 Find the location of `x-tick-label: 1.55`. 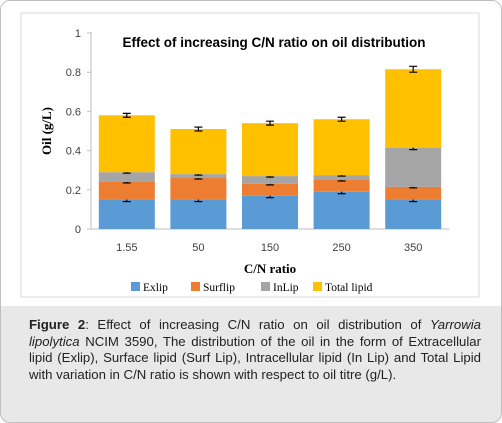

x-tick-label: 1.55 is located at coordinates (126, 248).